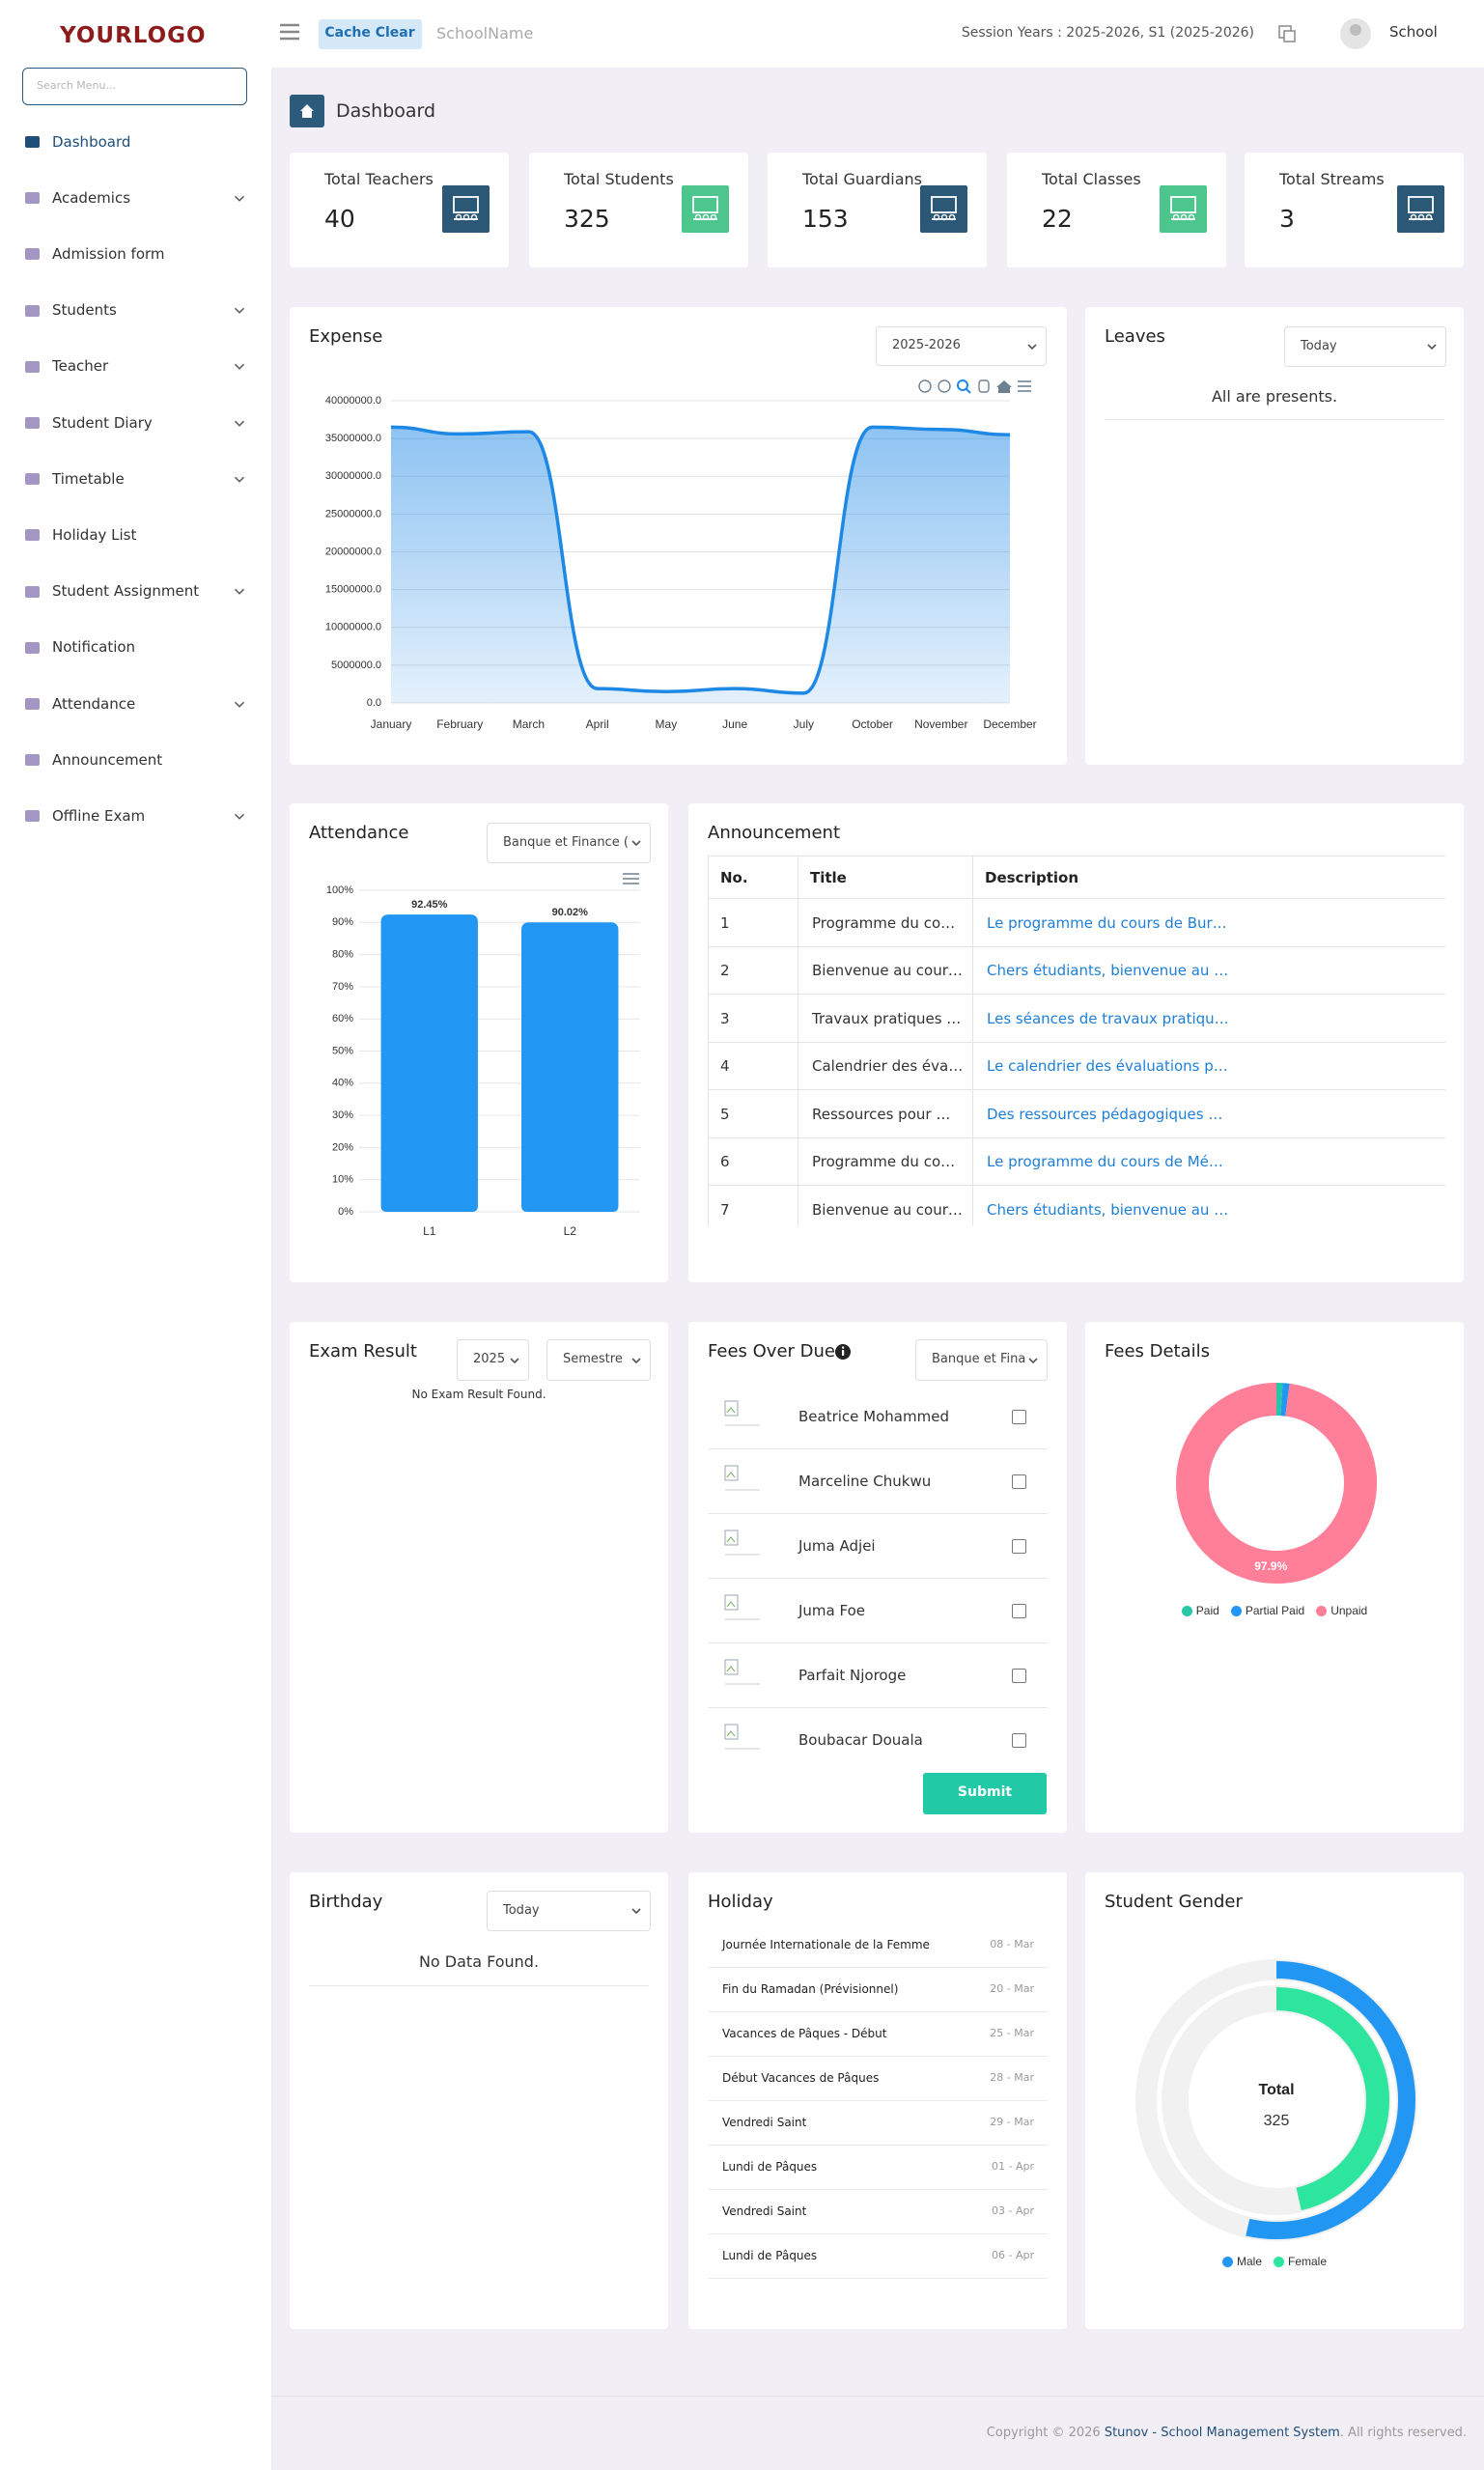 Image resolution: width=1484 pixels, height=2470 pixels. Describe the element at coordinates (135, 479) in the screenshot. I see `menu-item: Timetable` at that location.